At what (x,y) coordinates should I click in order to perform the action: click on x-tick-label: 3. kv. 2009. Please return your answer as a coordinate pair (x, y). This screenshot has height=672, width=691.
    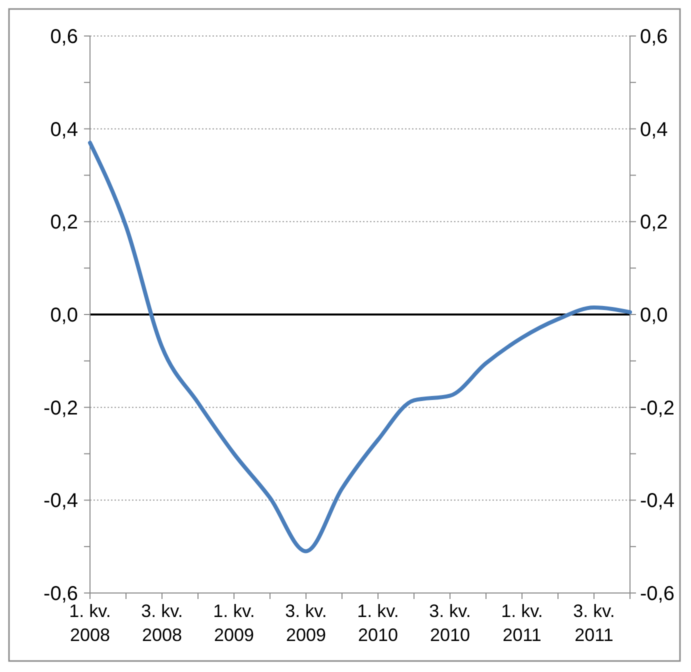
    Looking at the image, I should click on (306, 623).